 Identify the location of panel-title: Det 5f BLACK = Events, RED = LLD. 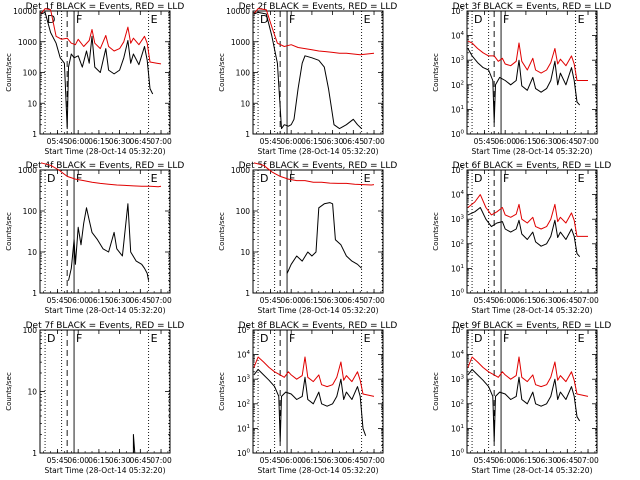
(318, 166).